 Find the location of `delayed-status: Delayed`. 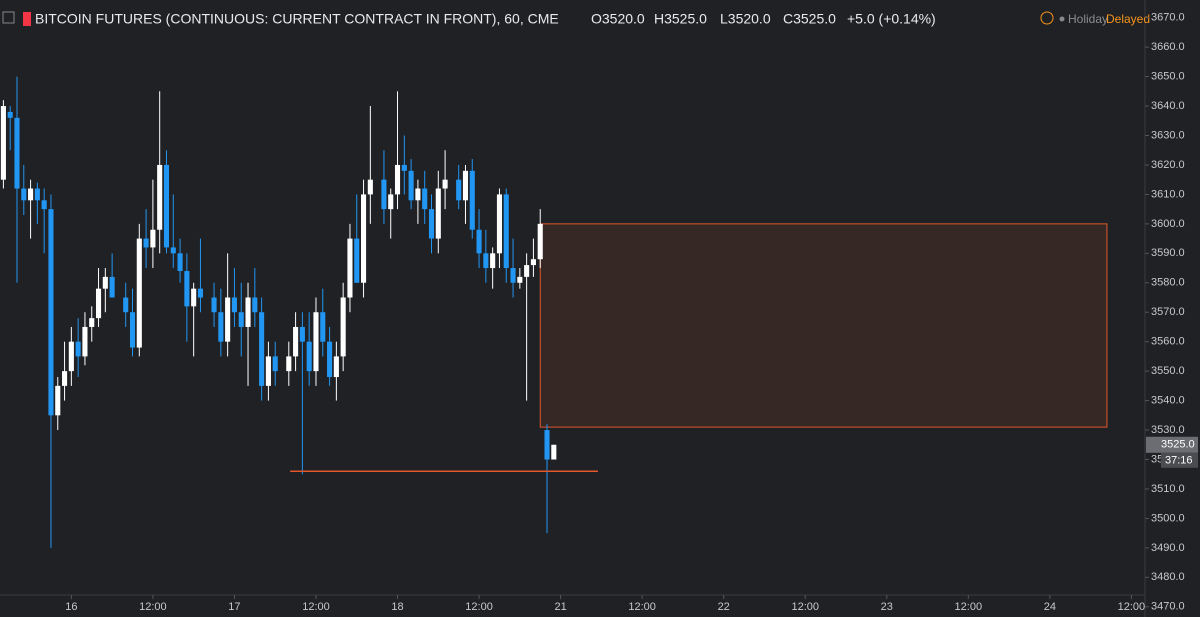

delayed-status: Delayed is located at coordinates (1128, 19).